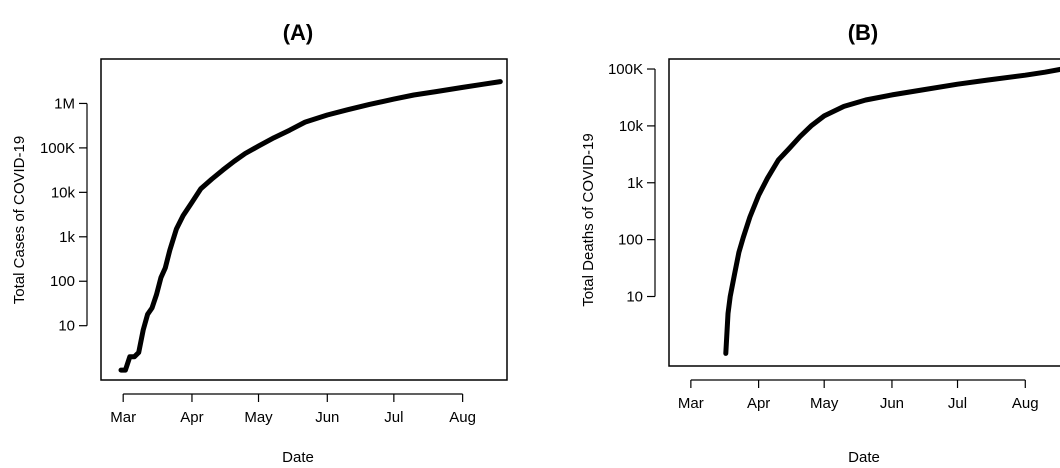 This screenshot has width=1060, height=468. Describe the element at coordinates (64, 103) in the screenshot. I see `y-tick-label: 1M` at that location.